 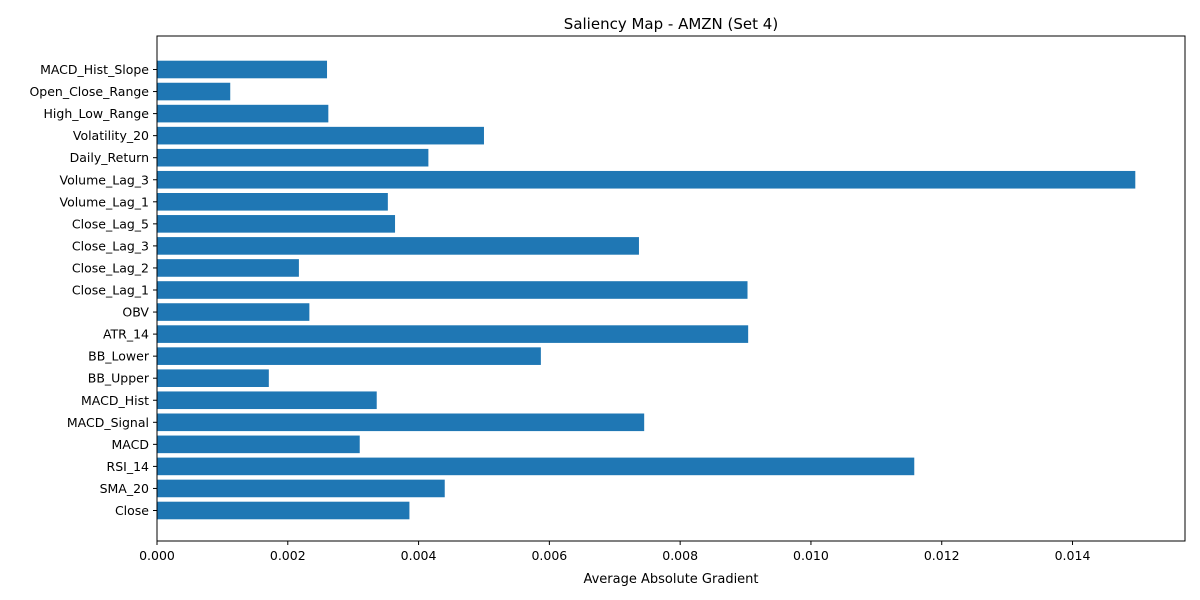 I want to click on x-axis-ticks: 0.000 0.002 0.004 0.006 0.008 0.010 0.012 0.014, so click(x=614, y=552).